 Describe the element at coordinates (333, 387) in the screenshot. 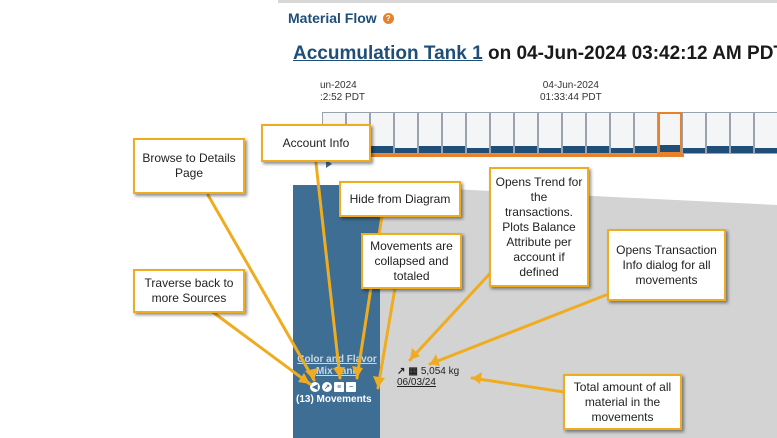

I see `node-action-icons: ◀ ↗ ≡ −` at that location.